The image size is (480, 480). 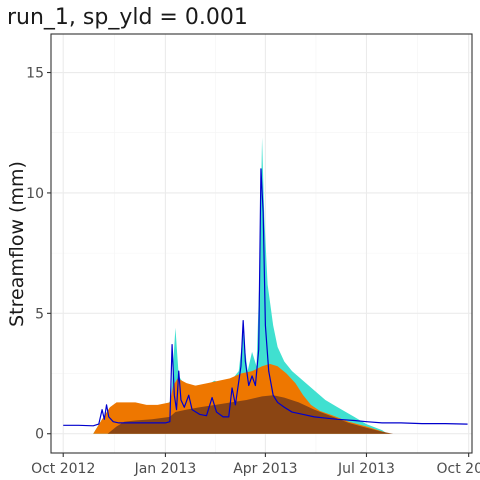 I want to click on y-tick-label: 15, so click(x=35, y=74).